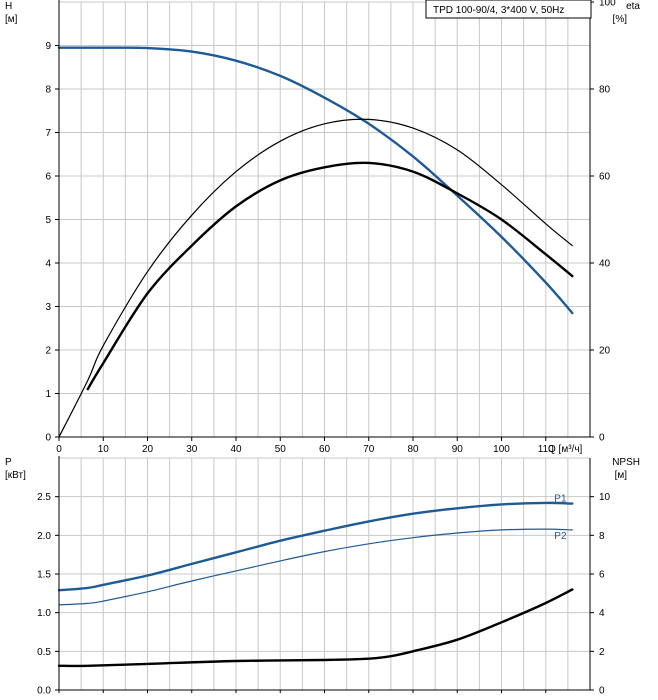  I want to click on x-tick-label: 60, so click(325, 449).